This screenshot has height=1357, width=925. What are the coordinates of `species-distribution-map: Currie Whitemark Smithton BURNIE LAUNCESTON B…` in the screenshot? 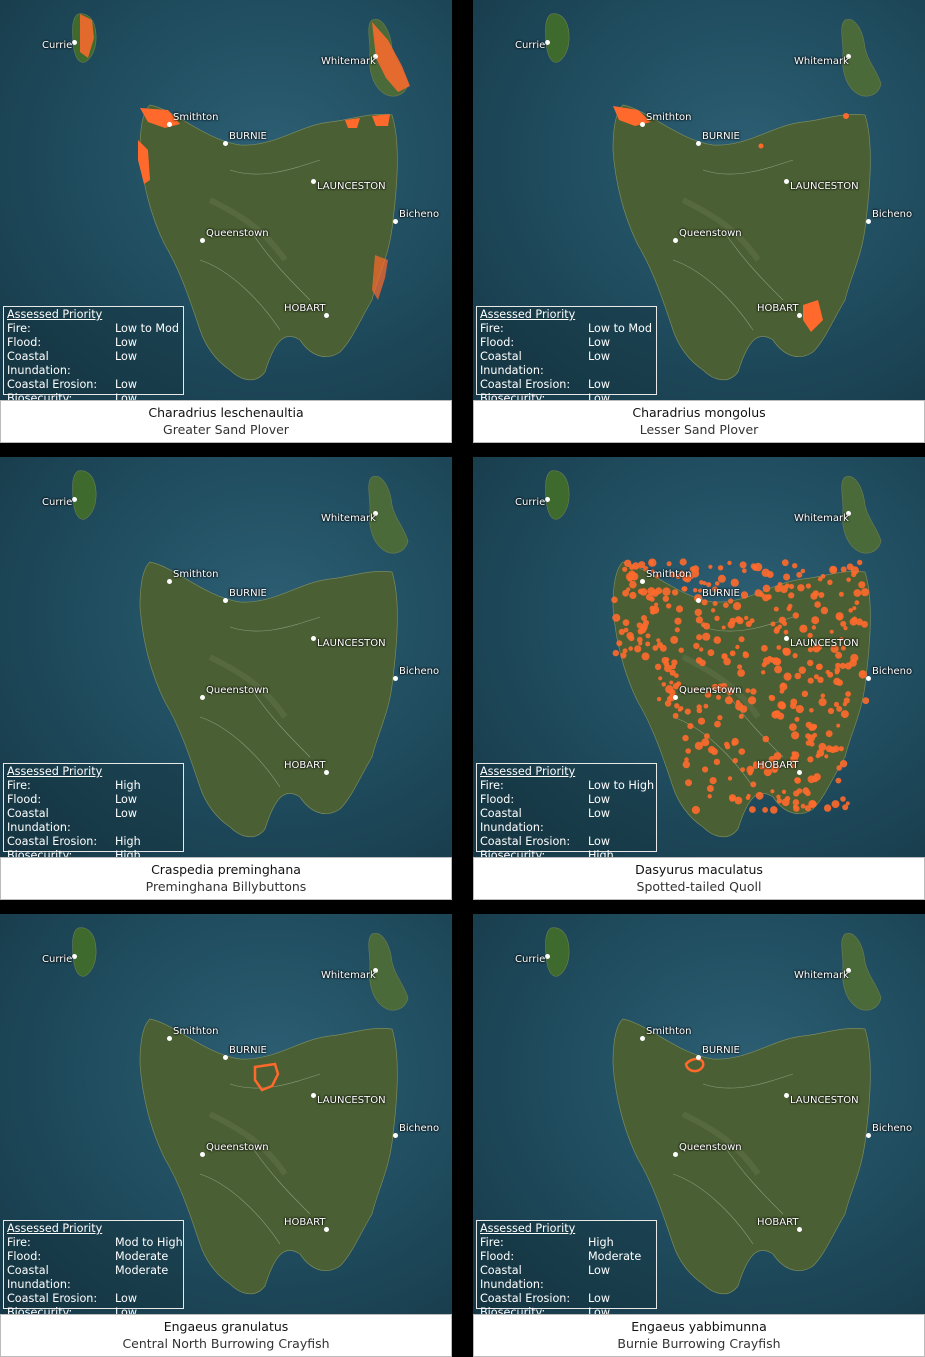 It's located at (699, 200).